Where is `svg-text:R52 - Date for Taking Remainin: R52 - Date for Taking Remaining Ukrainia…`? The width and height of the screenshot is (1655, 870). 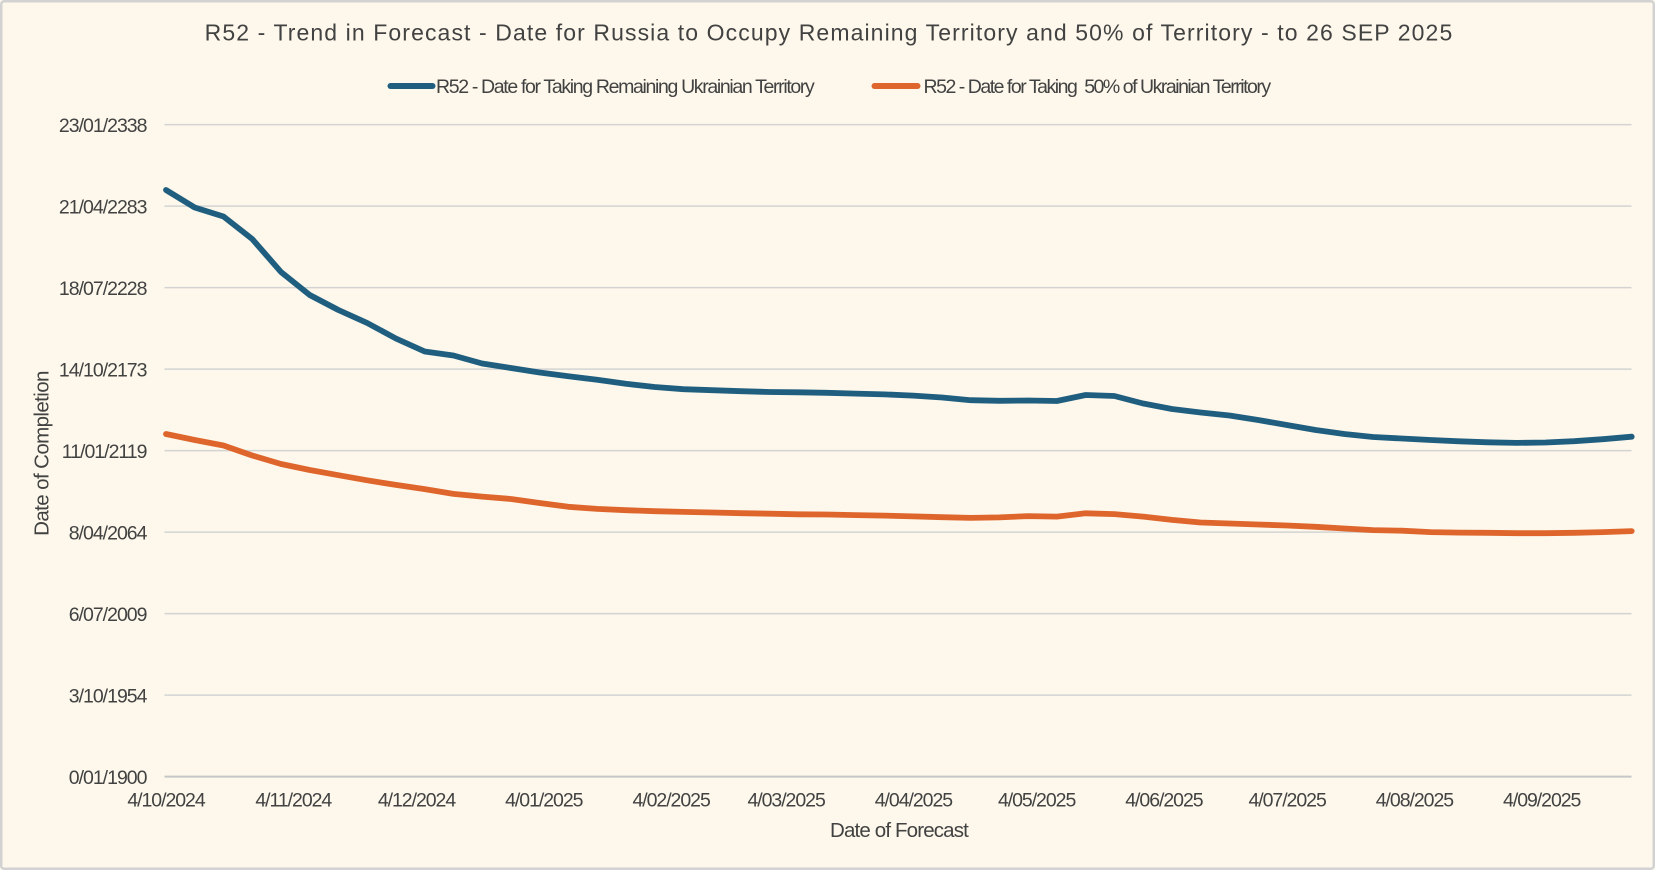
svg-text:R52 - Date for Taking Remainin: R52 - Date for Taking Remaining Ukrainia… is located at coordinates (625, 87).